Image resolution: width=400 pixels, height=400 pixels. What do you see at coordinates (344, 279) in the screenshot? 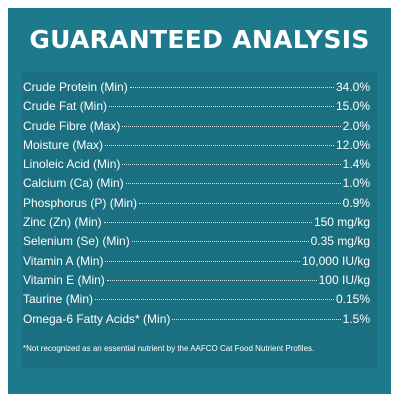
I see `nutrient-value: 100 IU/kg` at bounding box center [344, 279].